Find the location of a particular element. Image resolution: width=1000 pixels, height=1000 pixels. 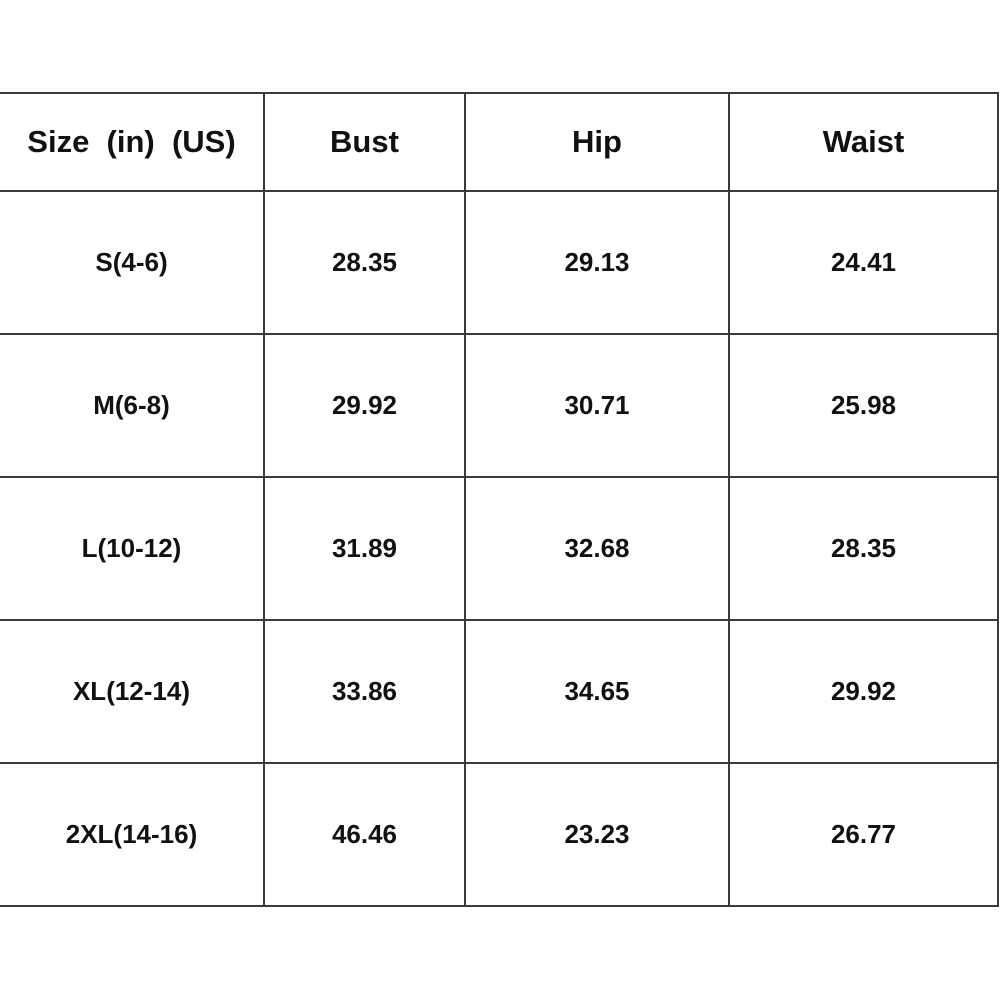

measure-cell: 23.23 is located at coordinates (597, 834).